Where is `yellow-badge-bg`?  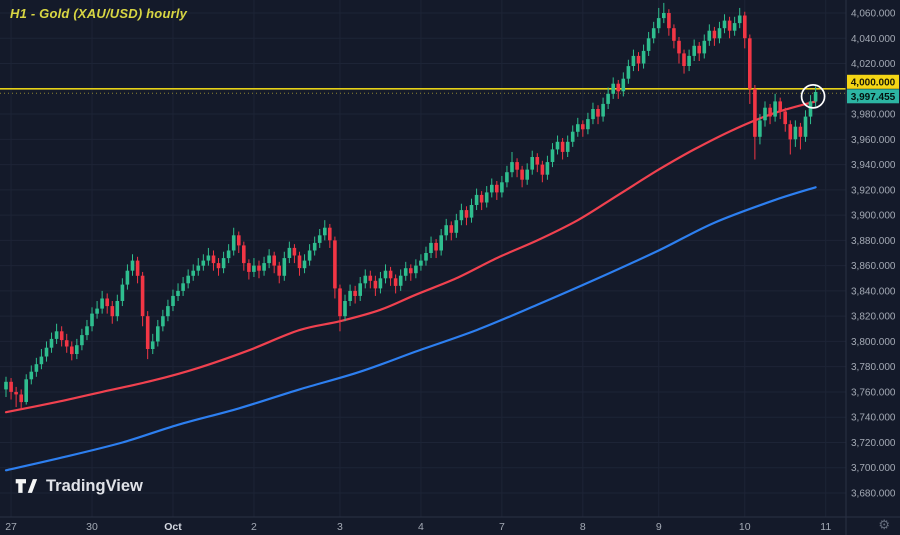
yellow-badge-bg is located at coordinates (873, 81).